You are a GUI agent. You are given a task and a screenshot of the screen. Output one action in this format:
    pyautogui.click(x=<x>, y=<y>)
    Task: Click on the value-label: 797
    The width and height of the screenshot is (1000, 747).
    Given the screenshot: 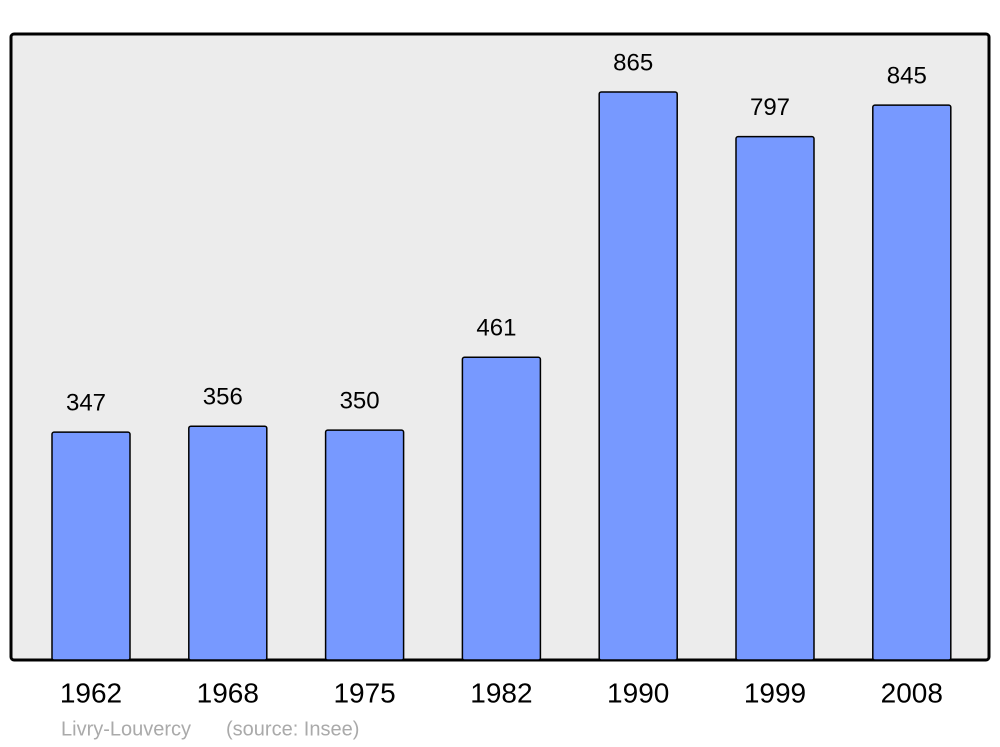 What is the action you would take?
    pyautogui.click(x=770, y=107)
    